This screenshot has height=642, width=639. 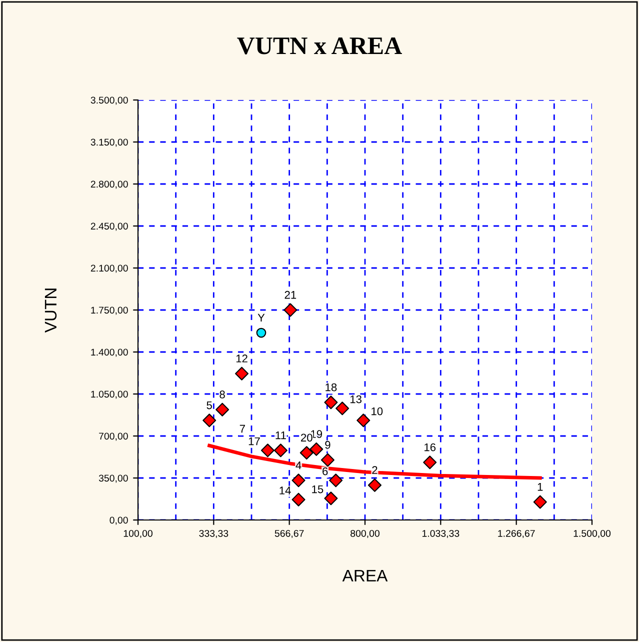 What do you see at coordinates (281, 435) in the screenshot?
I see `annotation: 11` at bounding box center [281, 435].